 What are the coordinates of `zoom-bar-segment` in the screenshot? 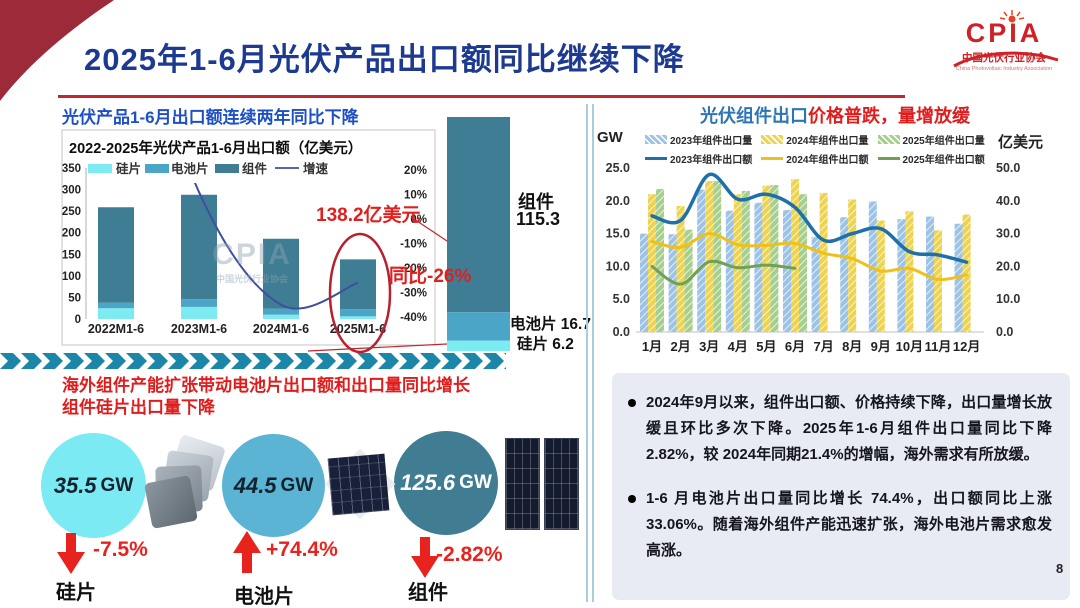 It's located at (478, 345).